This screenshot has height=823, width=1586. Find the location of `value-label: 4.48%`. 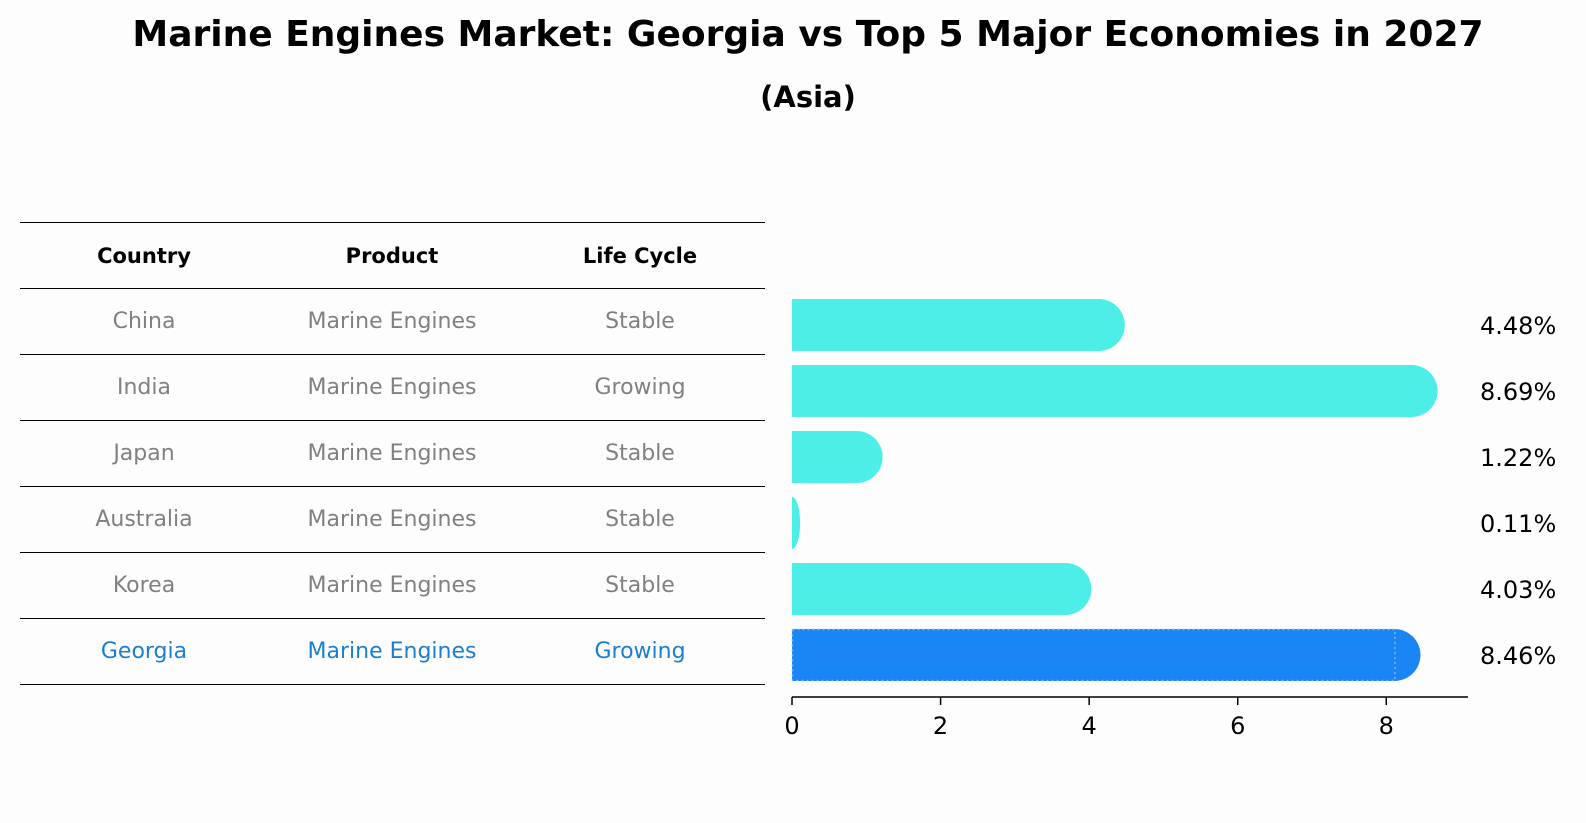

value-label: 4.48% is located at coordinates (1518, 326).